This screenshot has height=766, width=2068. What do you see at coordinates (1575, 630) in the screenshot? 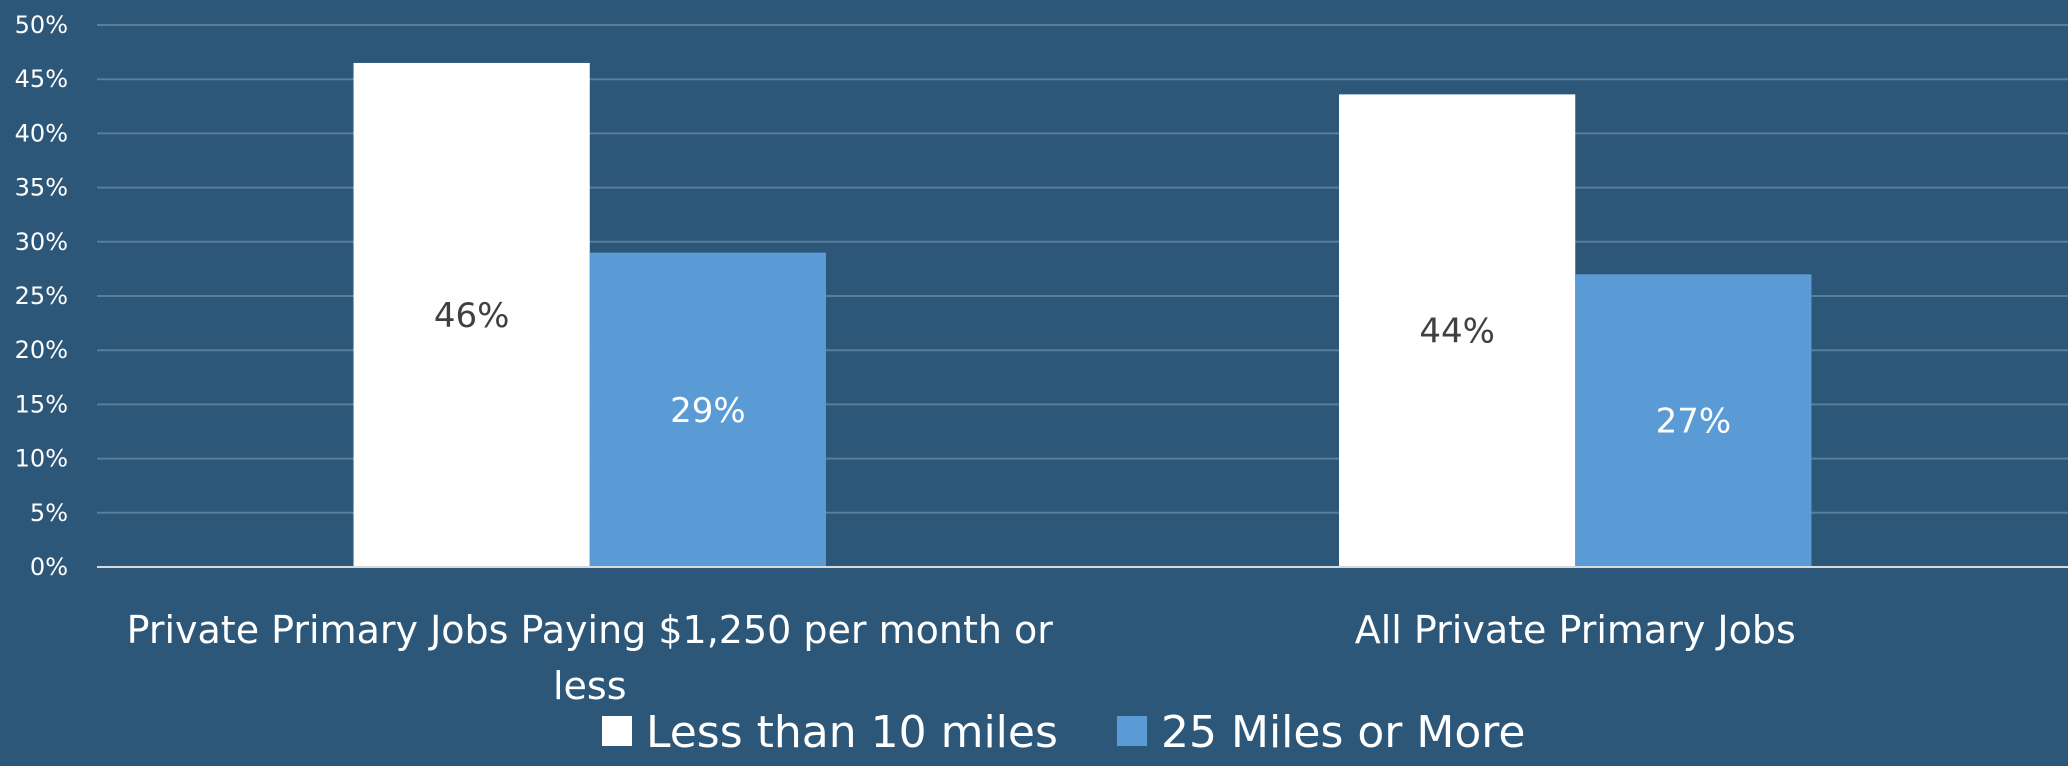
I see `category-label: All Private Primary Jobs` at bounding box center [1575, 630].